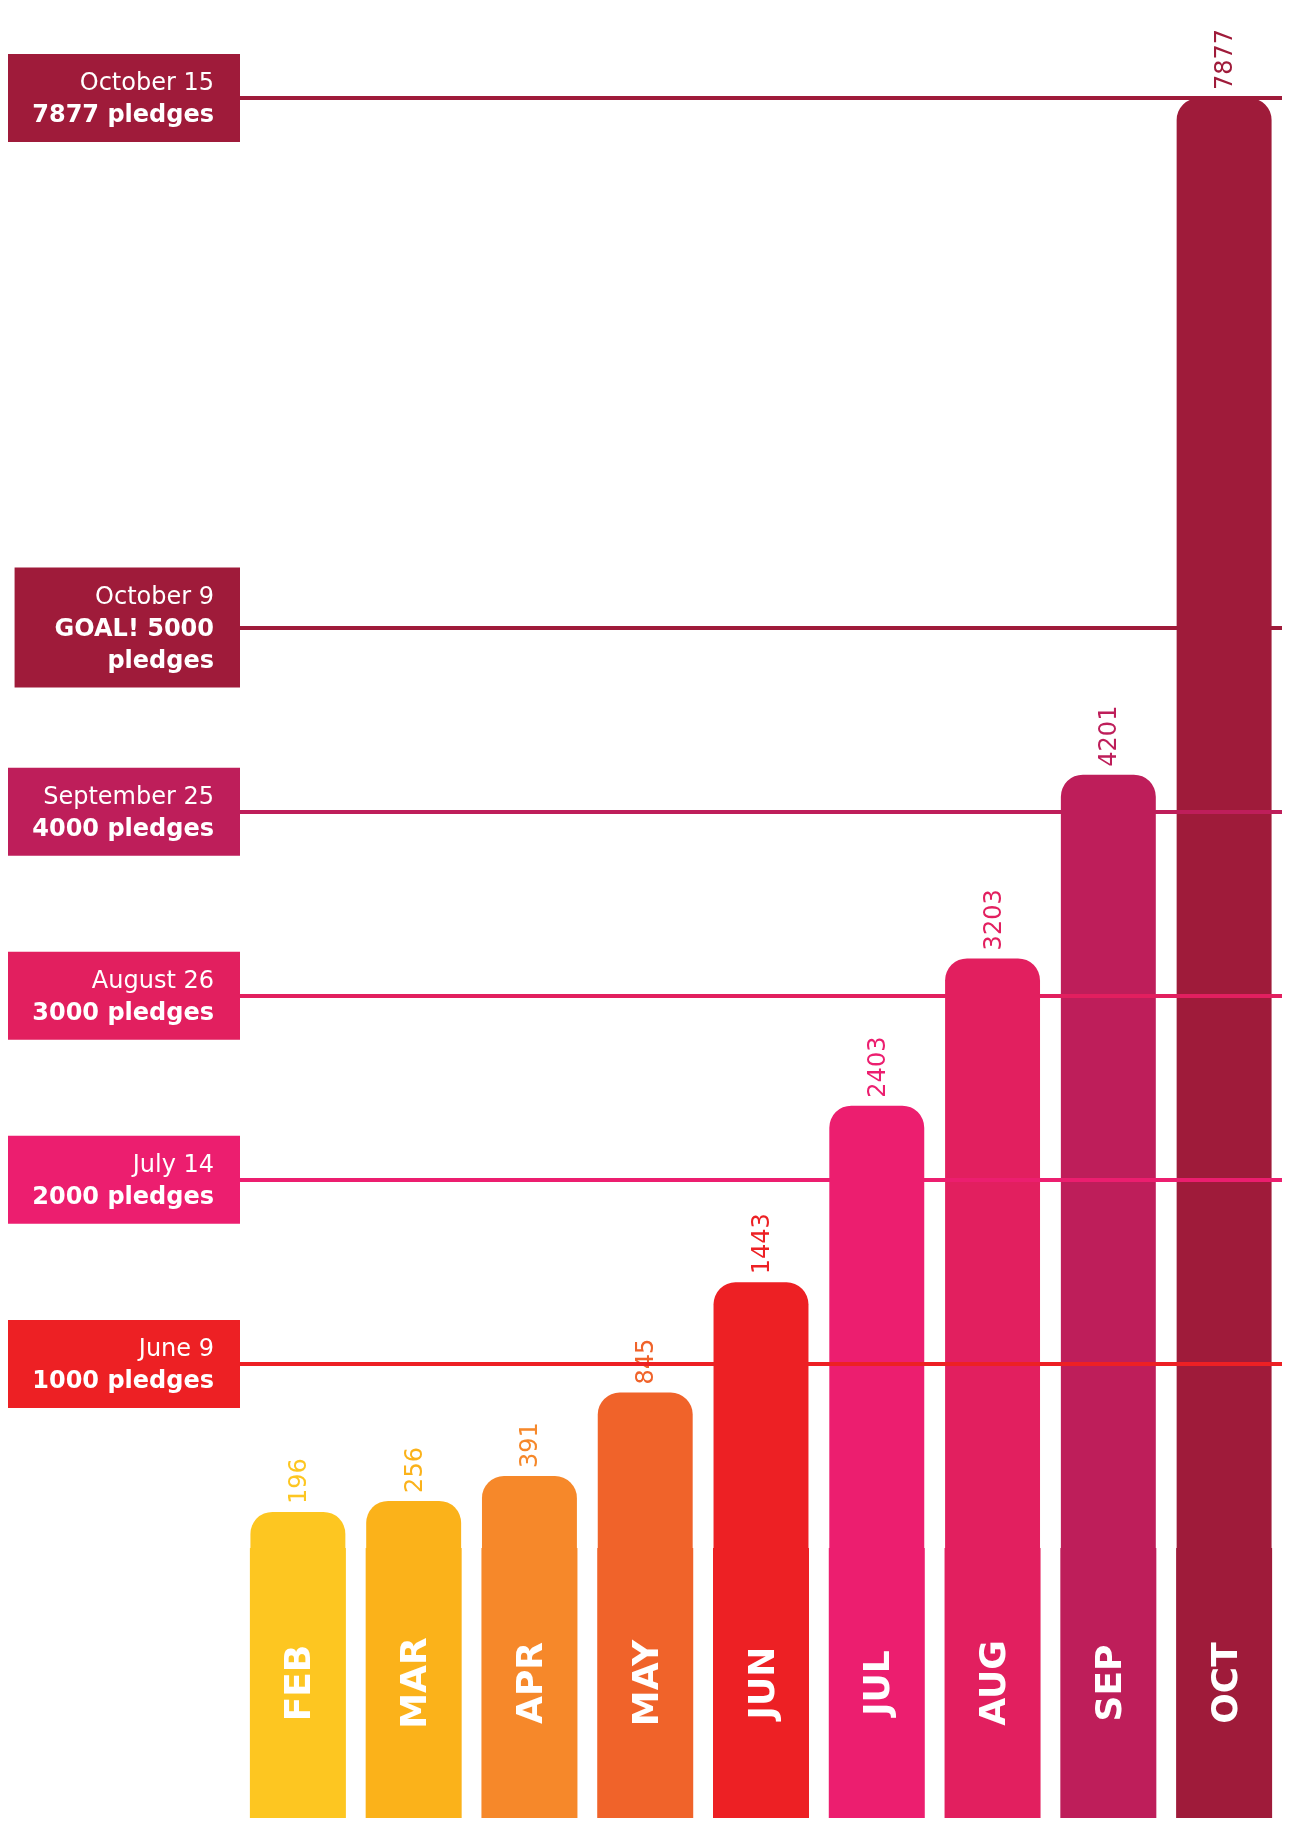 This screenshot has height=1848, width=1300. What do you see at coordinates (123, 811) in the screenshot?
I see `ref-line-label: September 25 4000 pledges` at bounding box center [123, 811].